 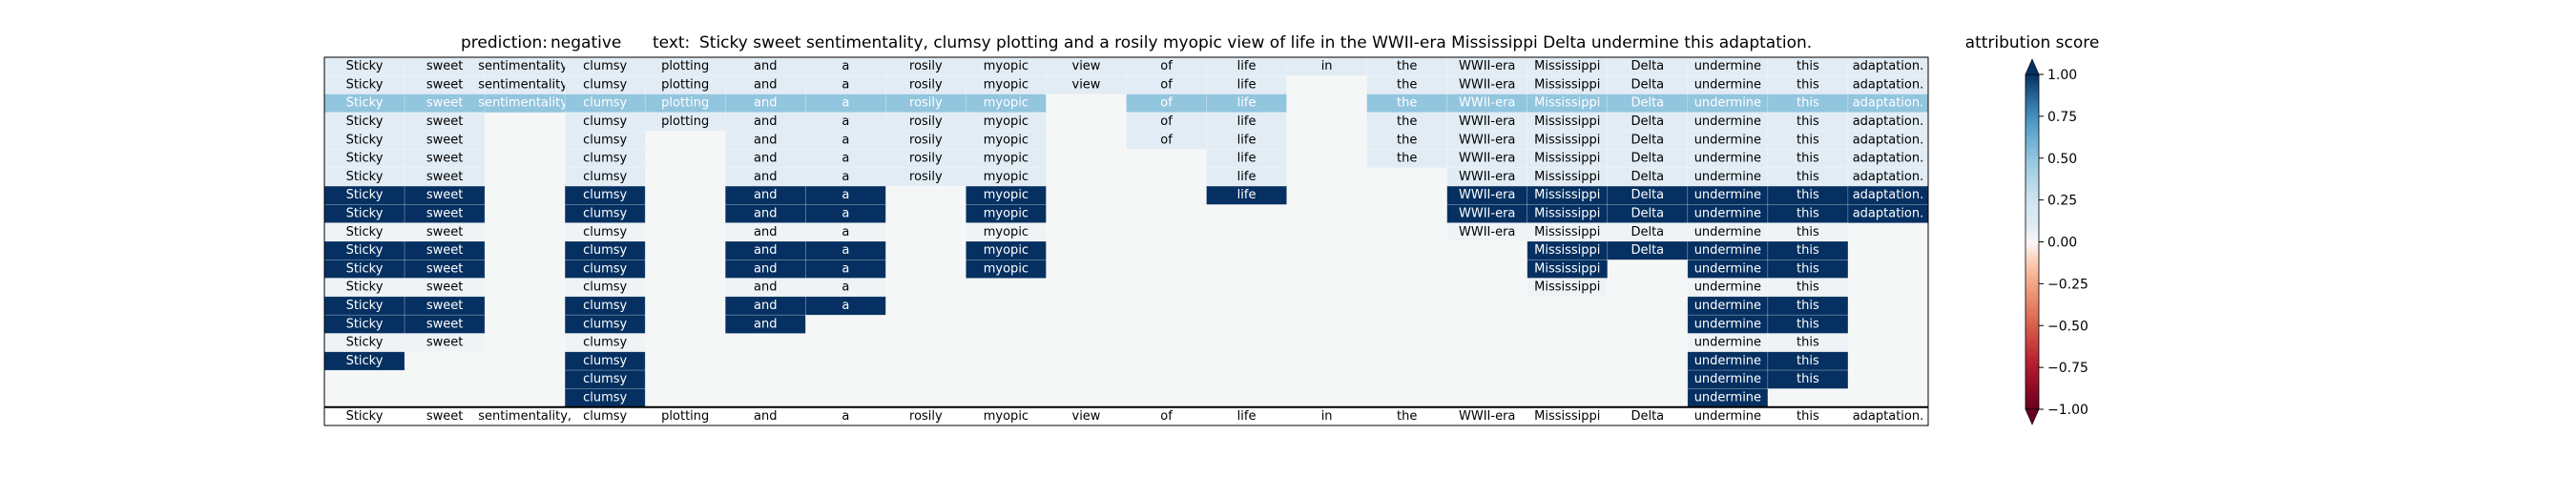 What do you see at coordinates (926, 416) in the screenshot?
I see `sentence-token-label: rosily` at bounding box center [926, 416].